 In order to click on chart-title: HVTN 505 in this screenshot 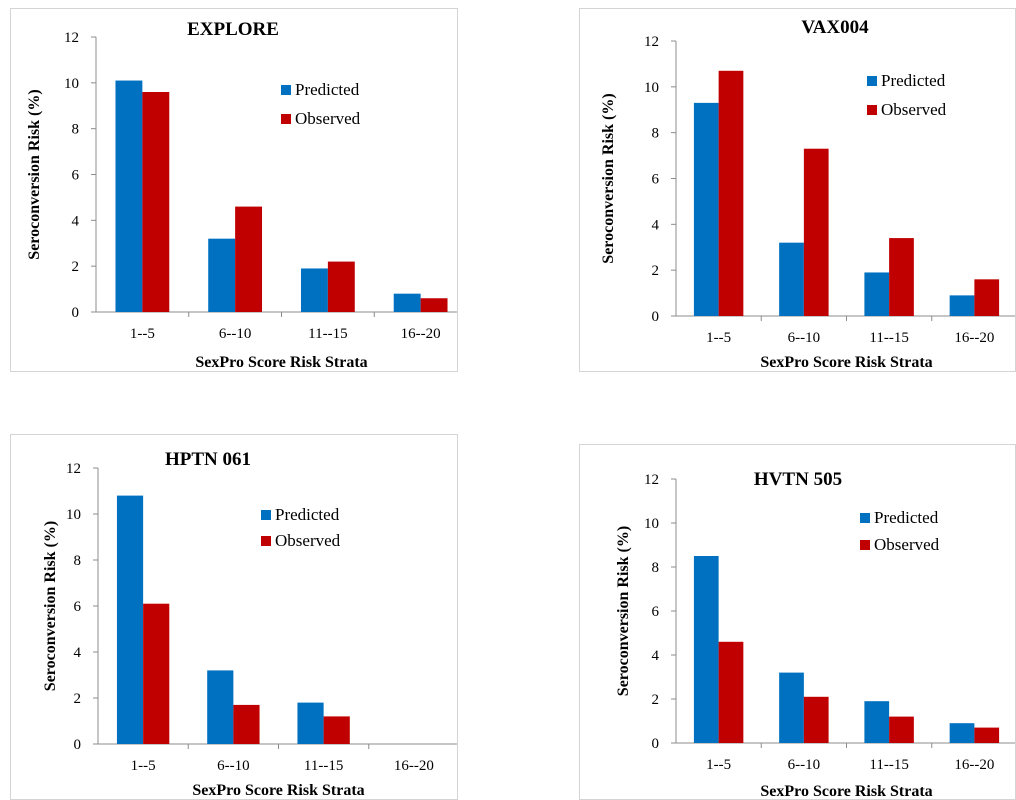, I will do `click(798, 479)`.